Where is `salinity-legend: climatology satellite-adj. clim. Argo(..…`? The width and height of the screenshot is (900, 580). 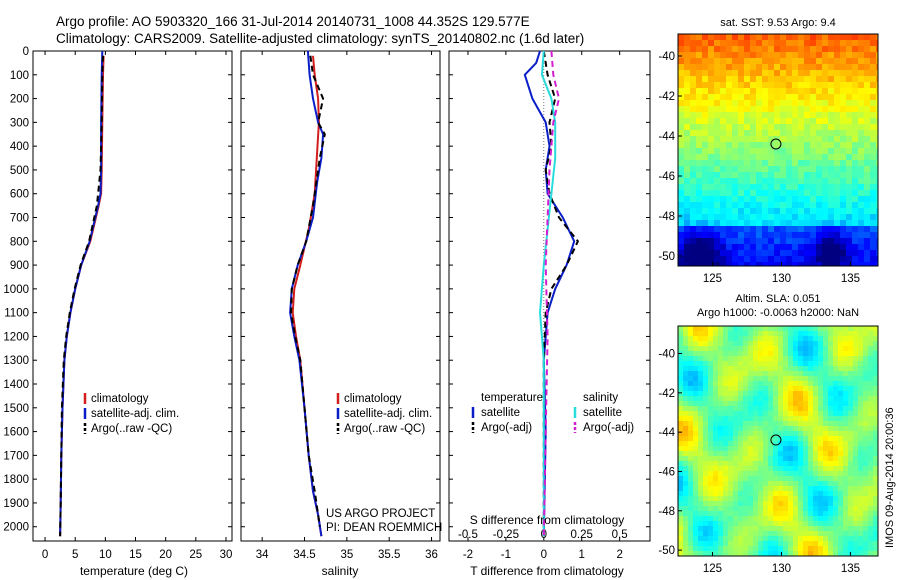 salinity-legend: climatology satellite-adj. clim. Argo(..… is located at coordinates (384, 414).